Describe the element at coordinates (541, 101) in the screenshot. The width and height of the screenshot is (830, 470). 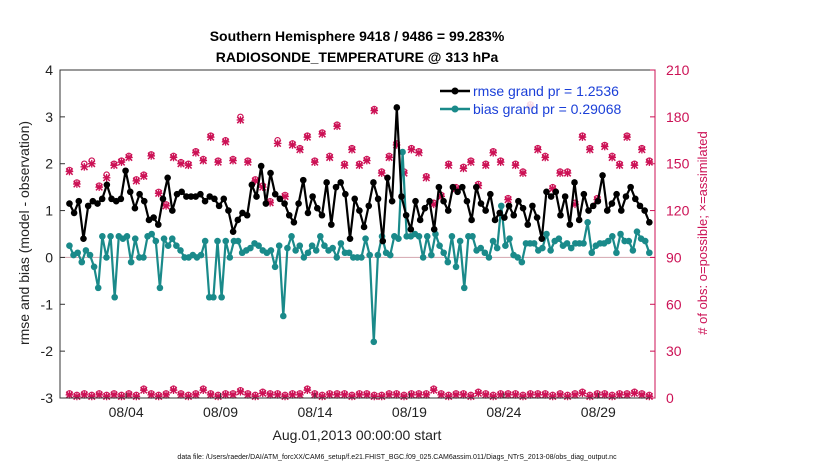
I see `legend-bg` at that location.